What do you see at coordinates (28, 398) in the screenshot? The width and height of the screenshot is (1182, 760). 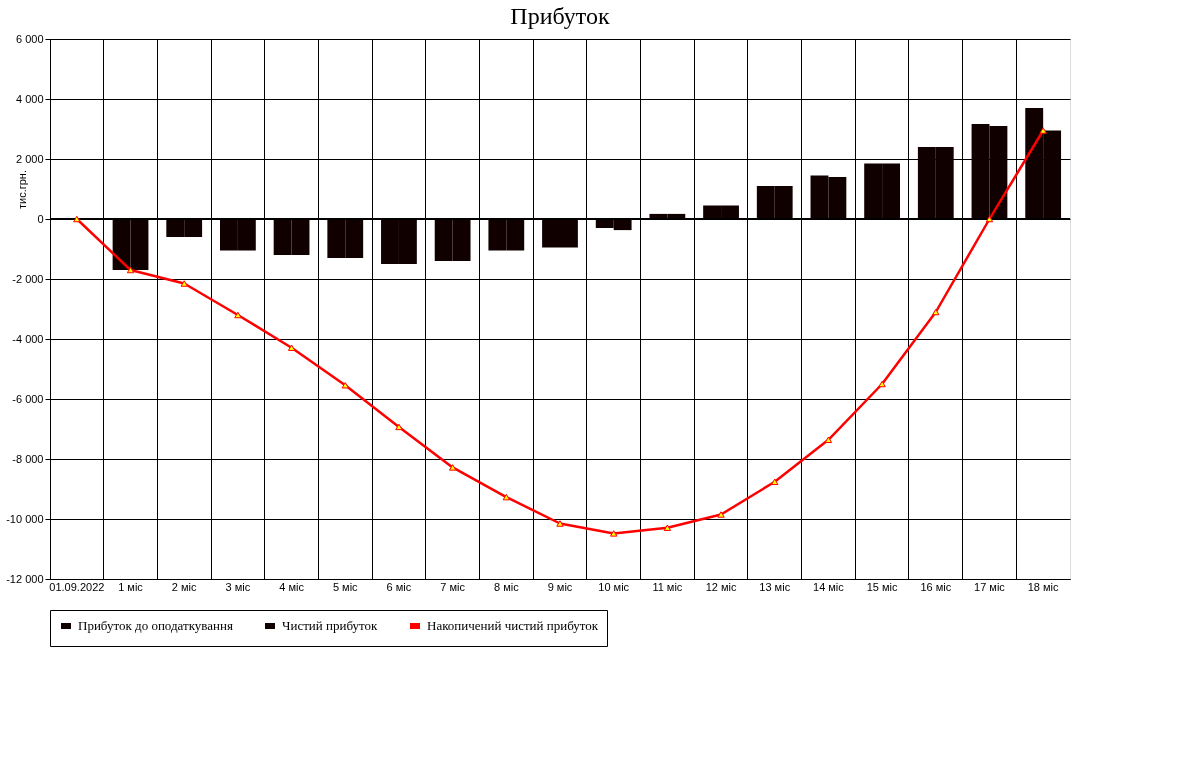 I see `y-tick-label: -6 000` at bounding box center [28, 398].